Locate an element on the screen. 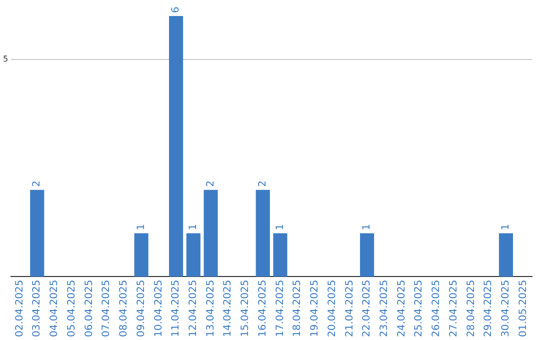 Image resolution: width=540 pixels, height=340 pixels. x-tick-label: 08.04.2025 is located at coordinates (124, 309).